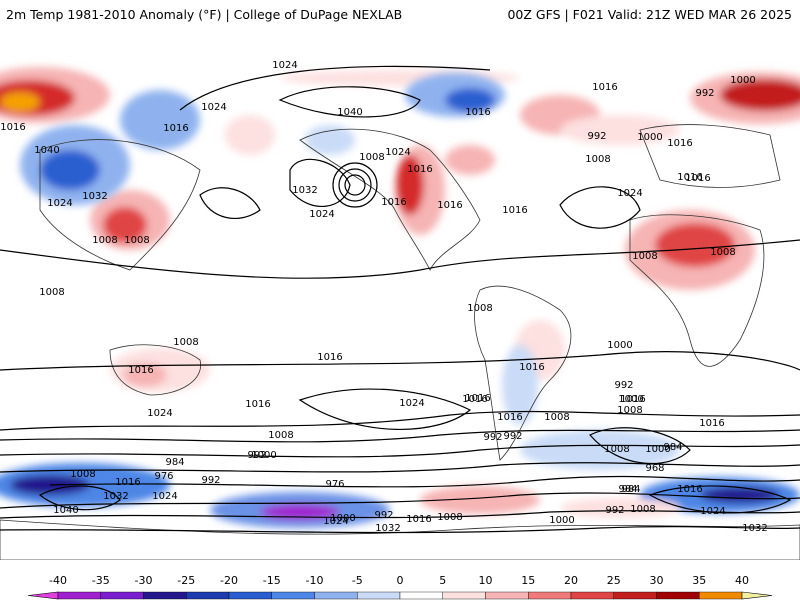 This screenshot has height=600, width=800. What do you see at coordinates (528, 580) in the screenshot?
I see `legend-tick-label: 15` at bounding box center [528, 580].